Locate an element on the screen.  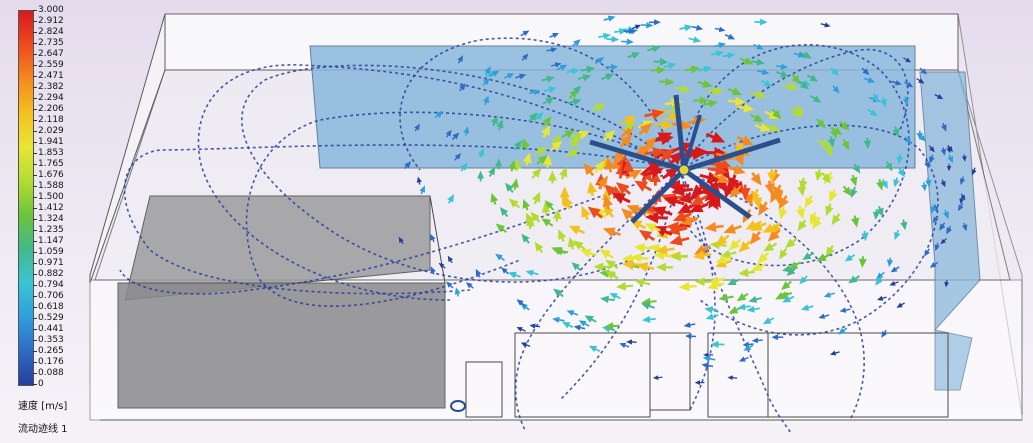
legend-tick-label: 2.118 is located at coordinates (51, 120).